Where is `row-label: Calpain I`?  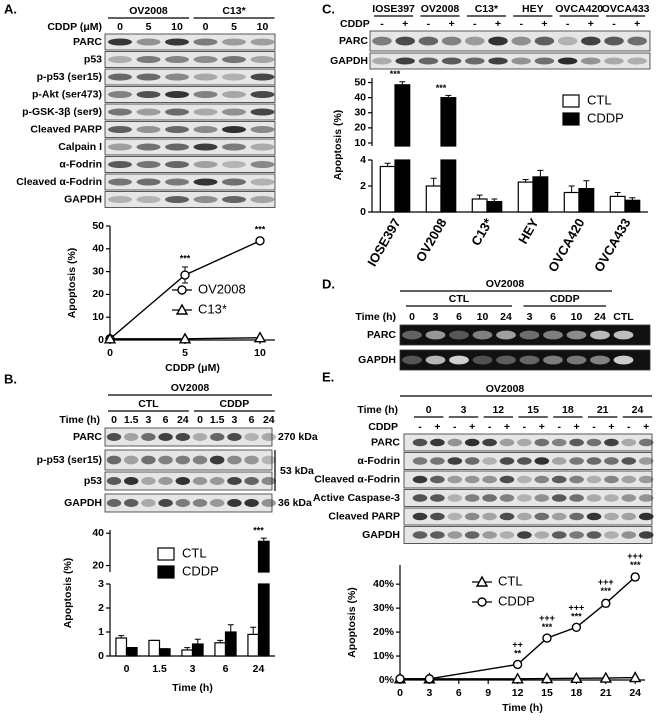 row-label: Calpain I is located at coordinates (80, 147).